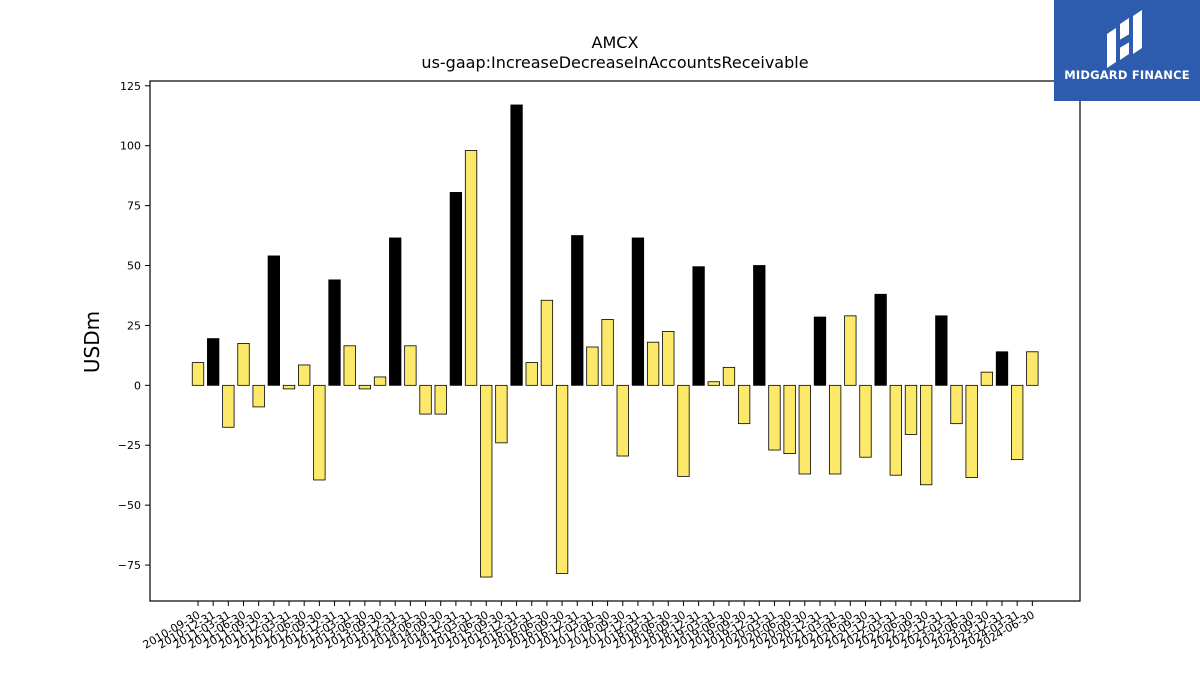 The image size is (1200, 675). I want to click on y-tick-label: 25, so click(134, 325).